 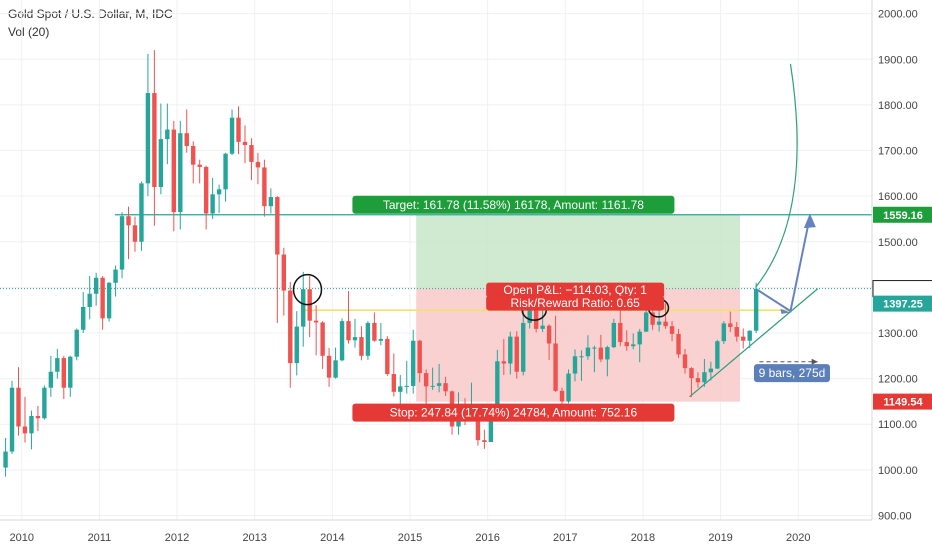 What do you see at coordinates (177, 538) in the screenshot?
I see `x-tick-label: 2012` at bounding box center [177, 538].